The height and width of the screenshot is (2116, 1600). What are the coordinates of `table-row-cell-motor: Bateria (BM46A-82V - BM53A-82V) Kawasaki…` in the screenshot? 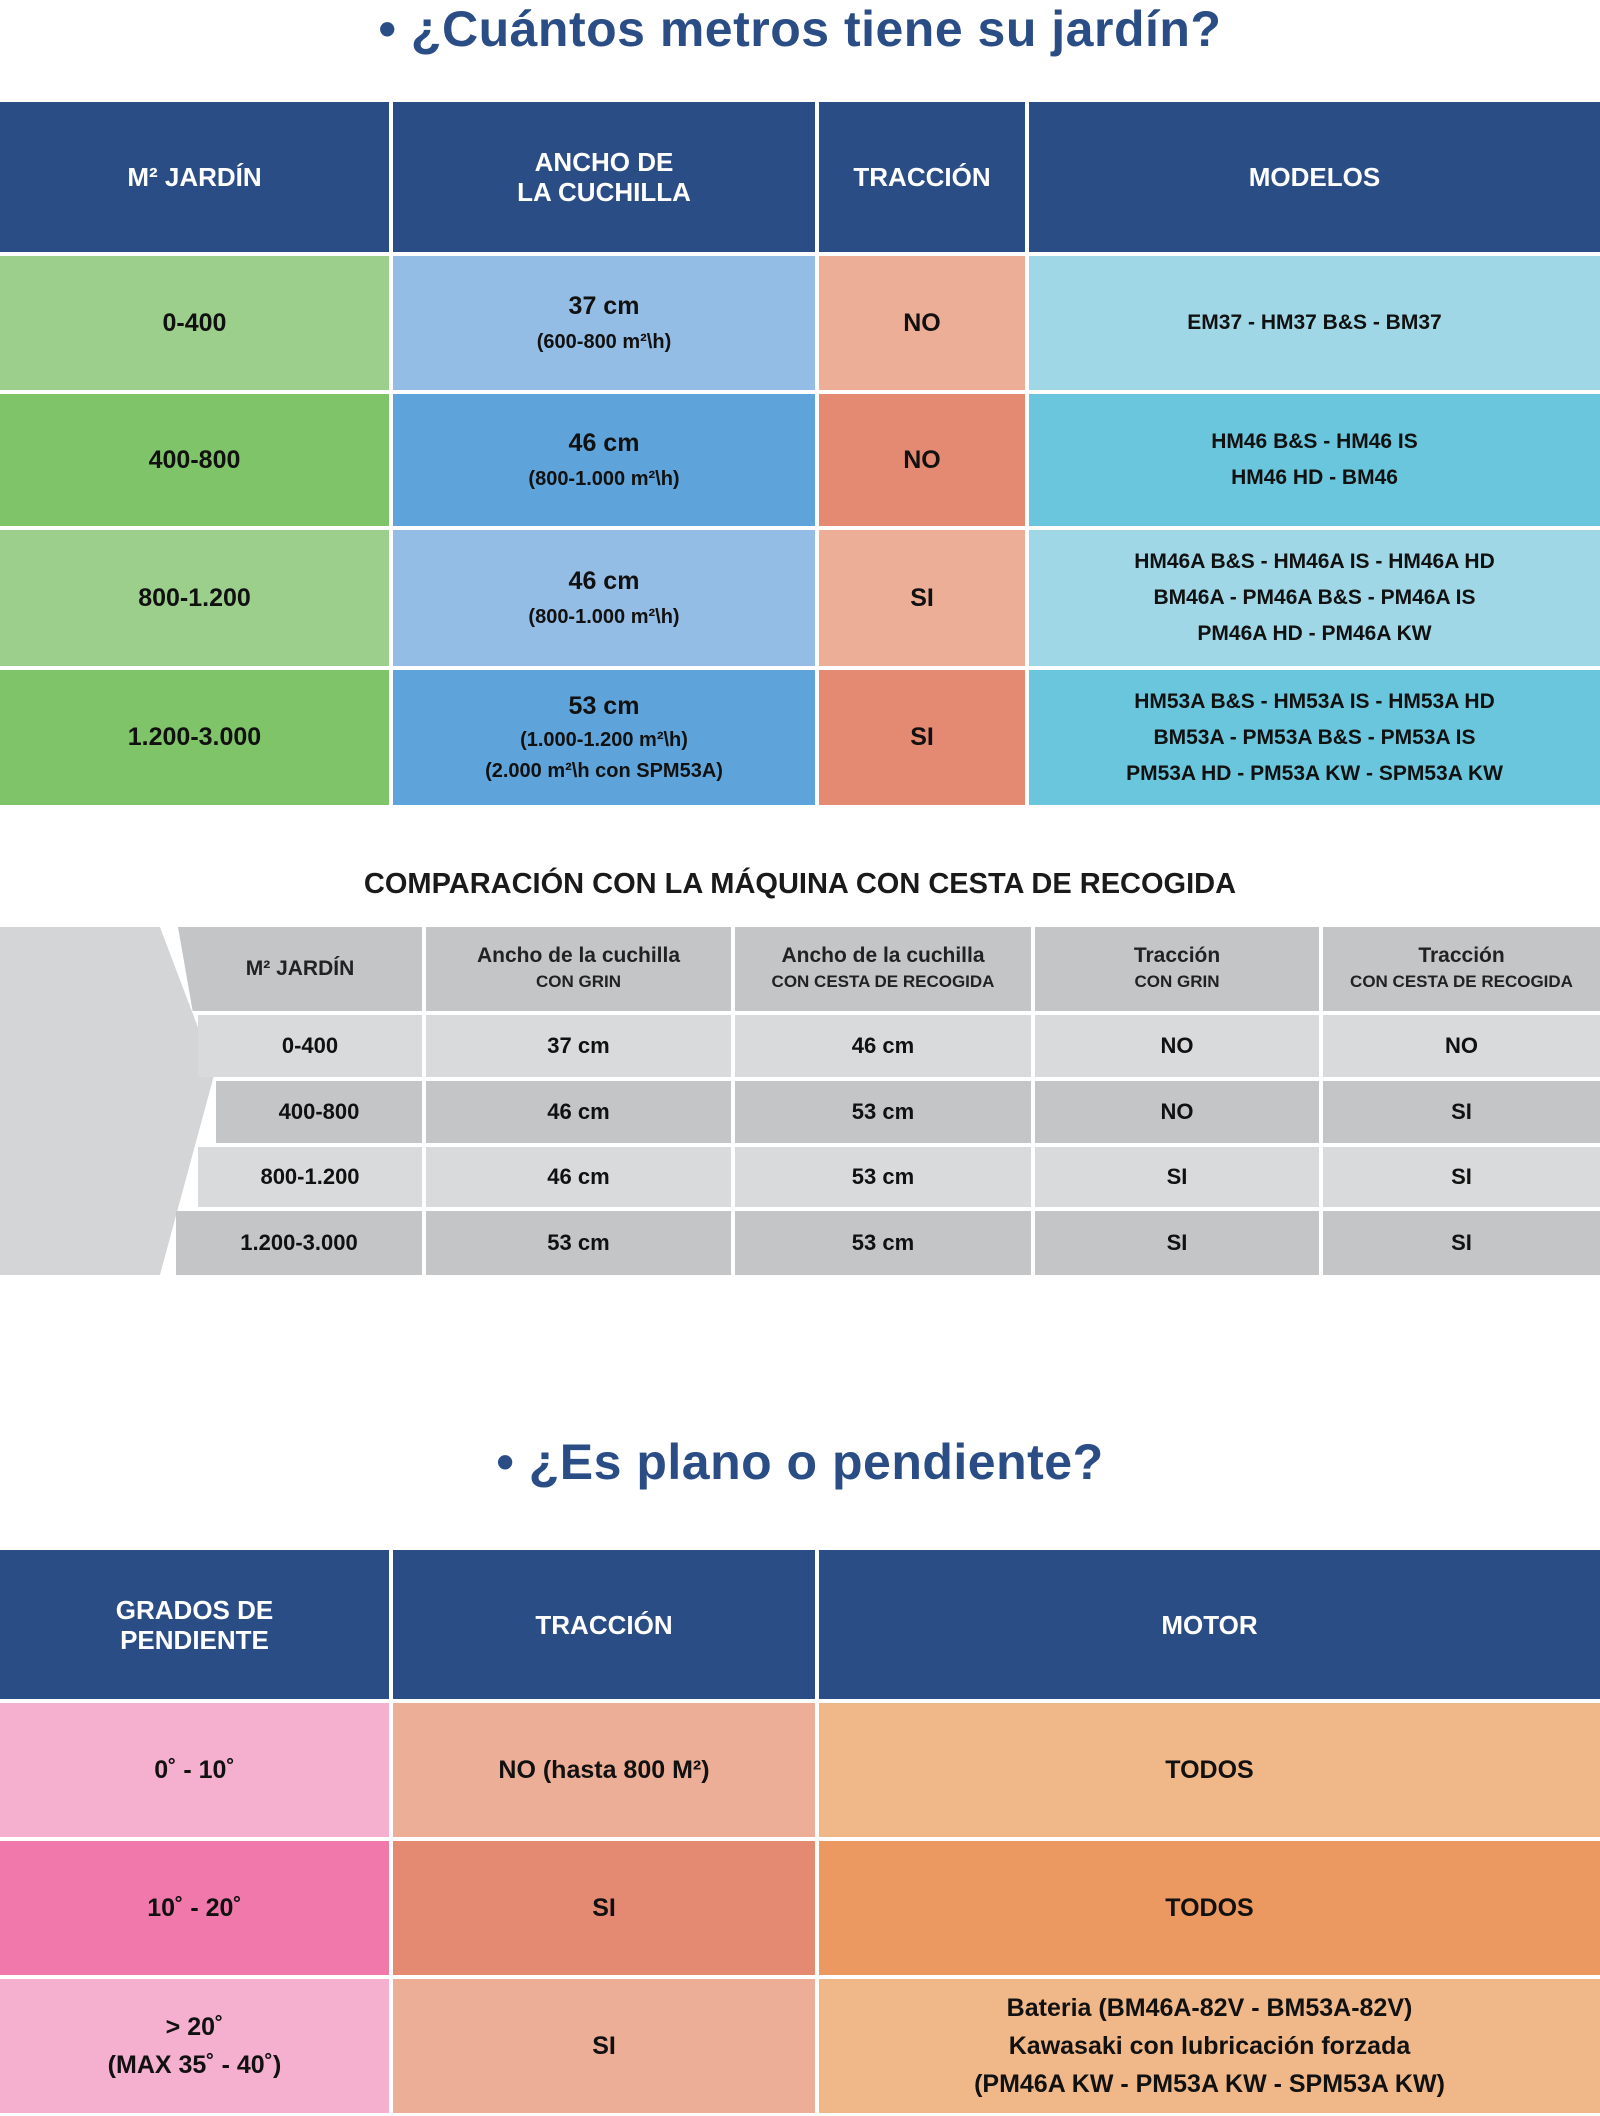 It's located at (1209, 2046).